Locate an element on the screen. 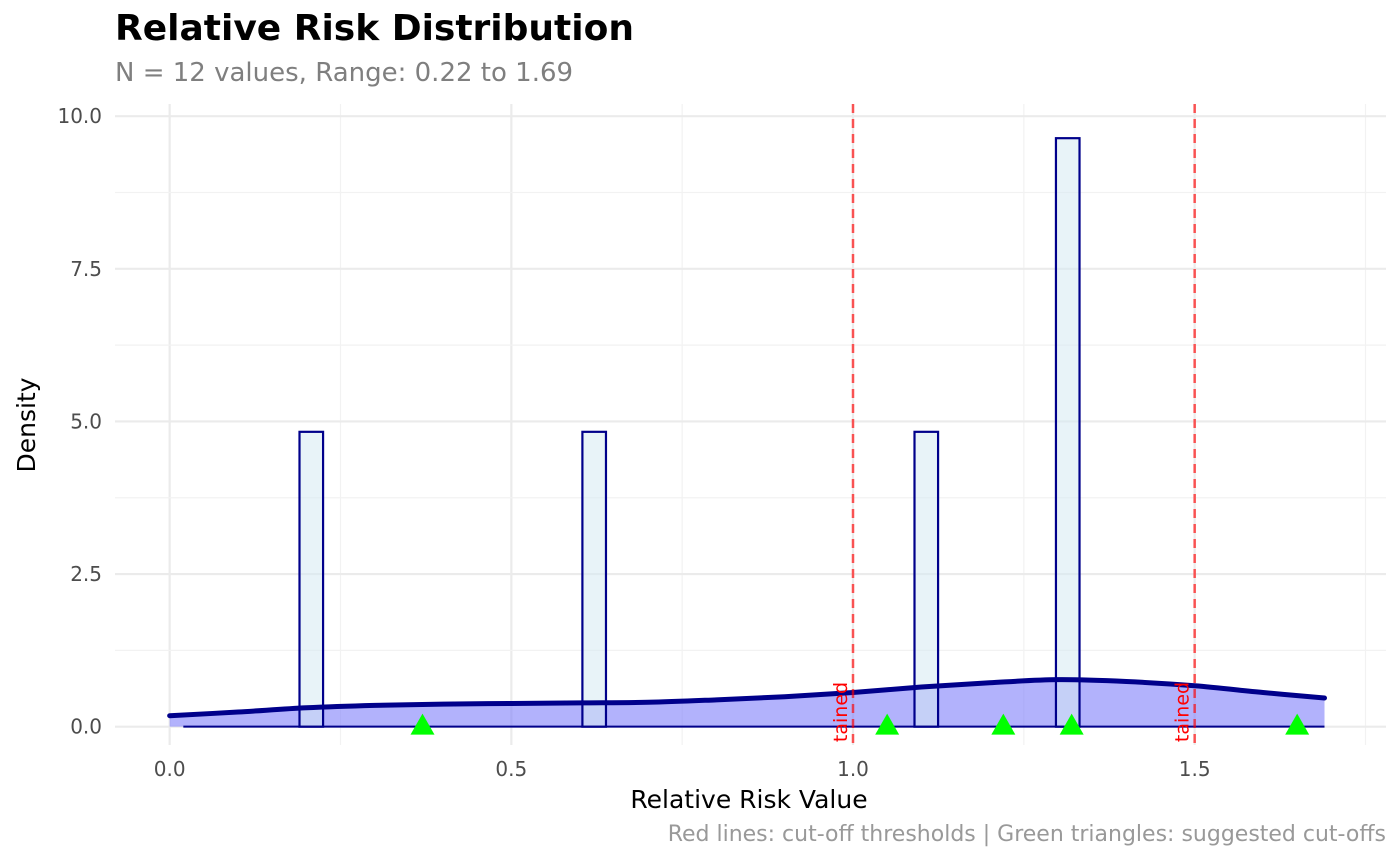 The image size is (1400, 866). x-tick-label: 1.0 is located at coordinates (853, 769).